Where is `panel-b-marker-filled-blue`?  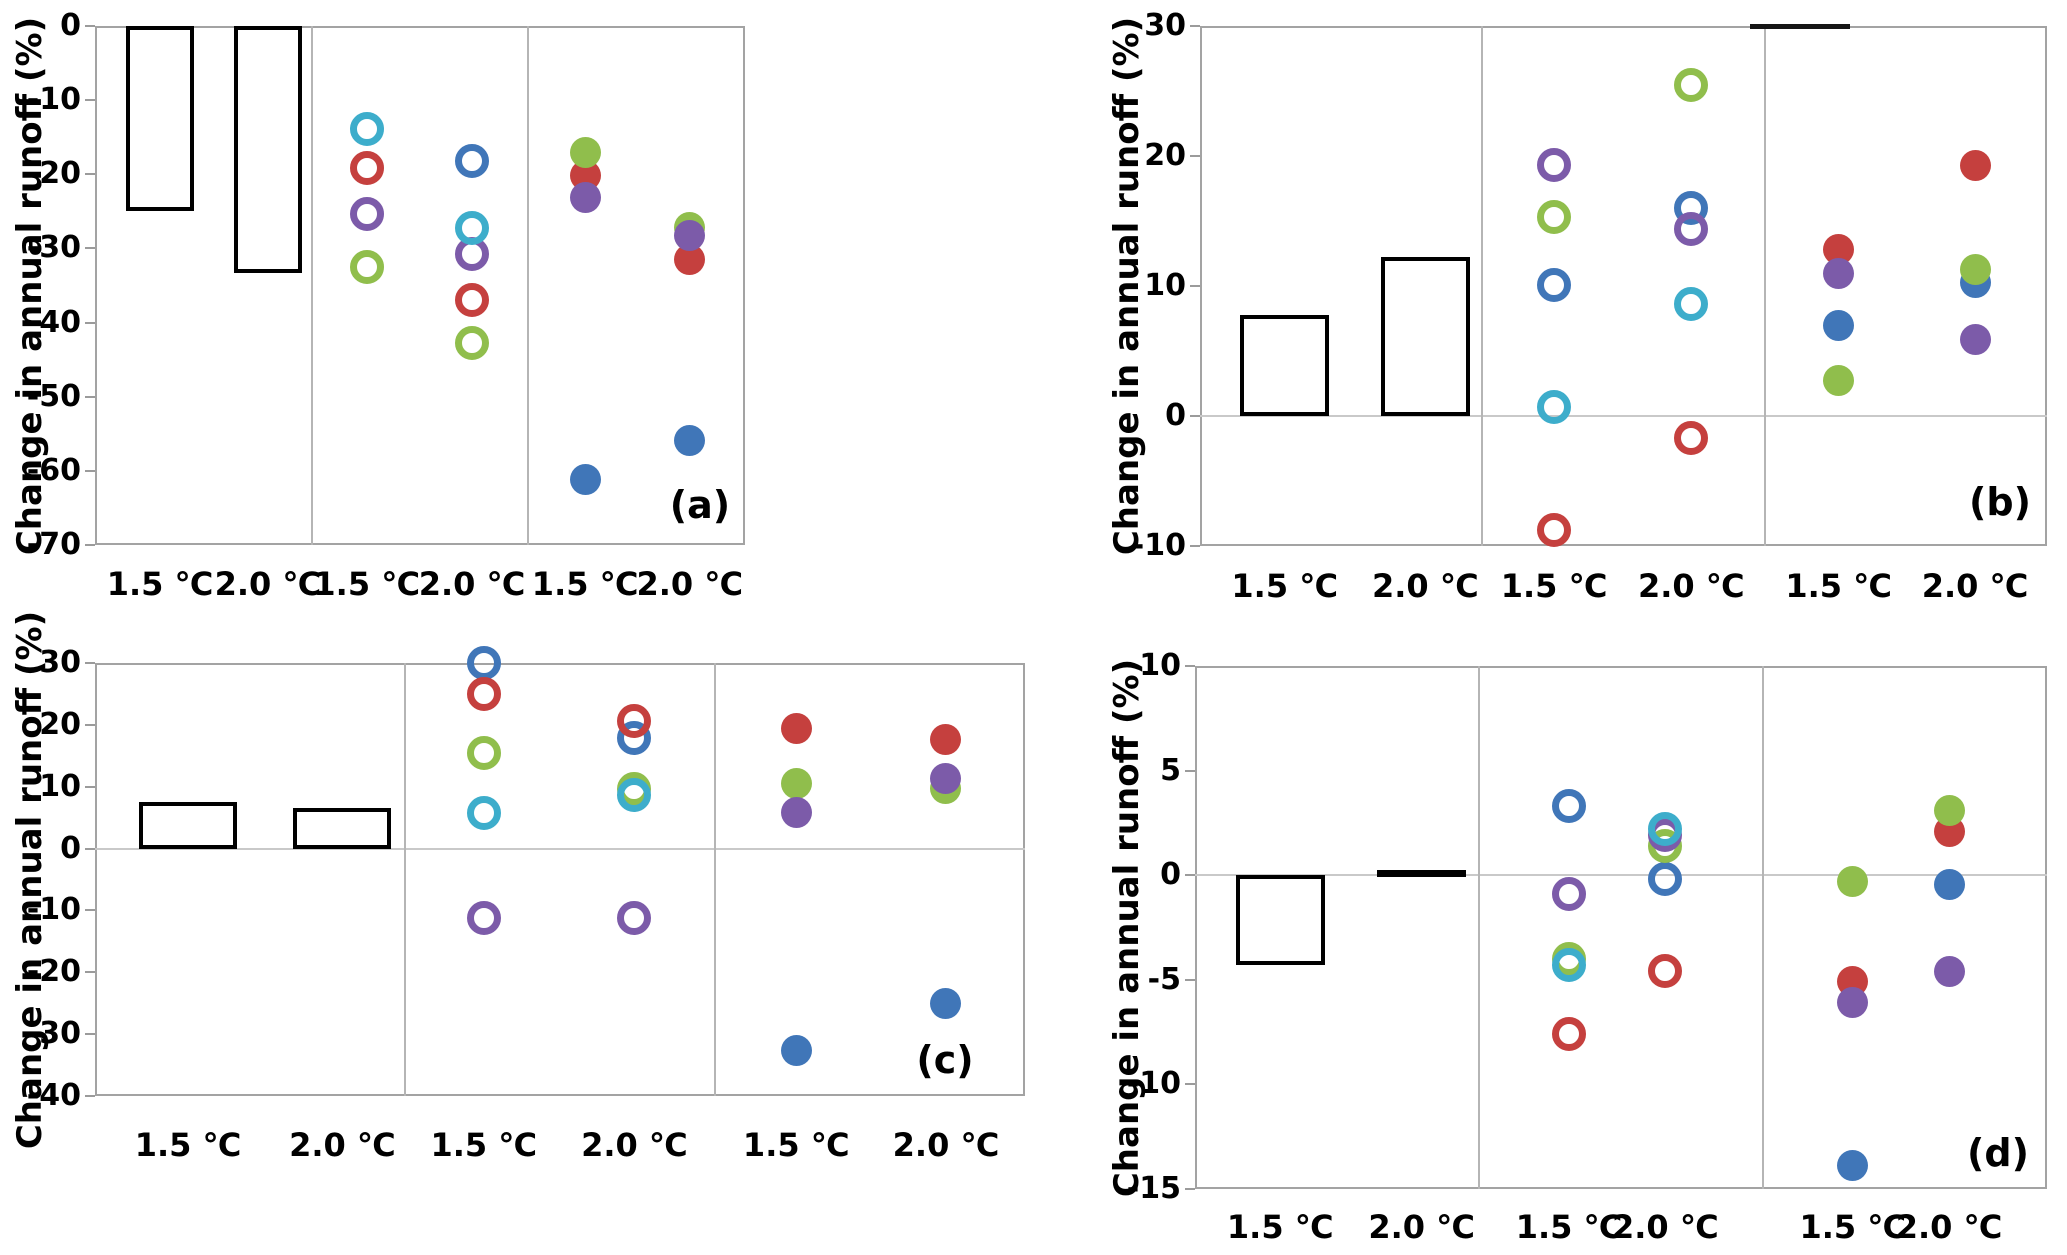
panel-b-marker-filled-blue is located at coordinates (1839, 325).